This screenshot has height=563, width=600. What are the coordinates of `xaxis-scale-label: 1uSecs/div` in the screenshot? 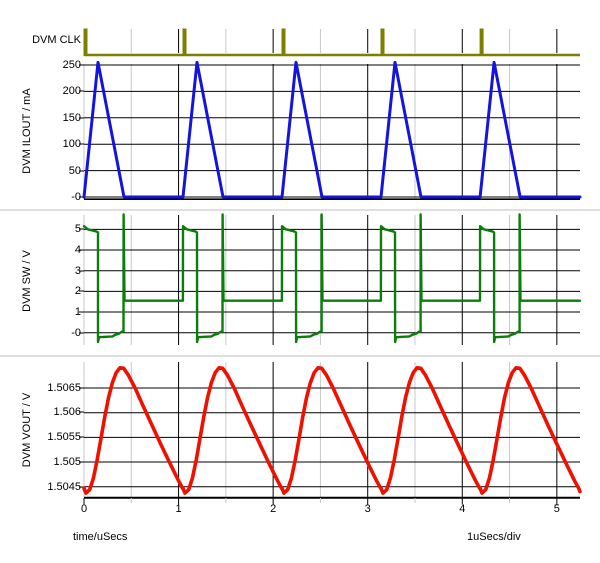 It's located at (494, 537).